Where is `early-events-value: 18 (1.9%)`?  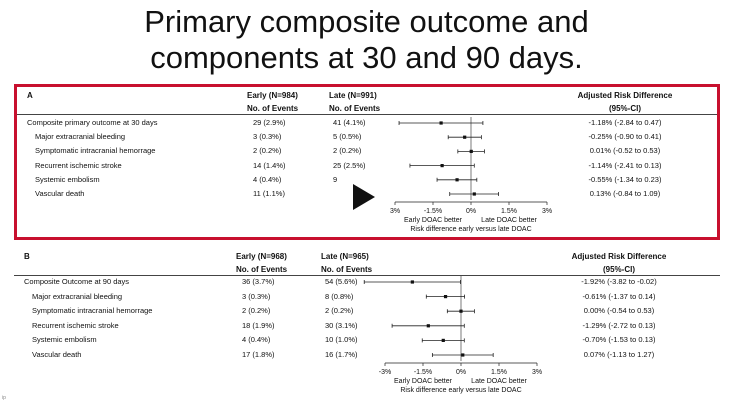
early-events-value: 18 (1.9%) is located at coordinates (258, 325).